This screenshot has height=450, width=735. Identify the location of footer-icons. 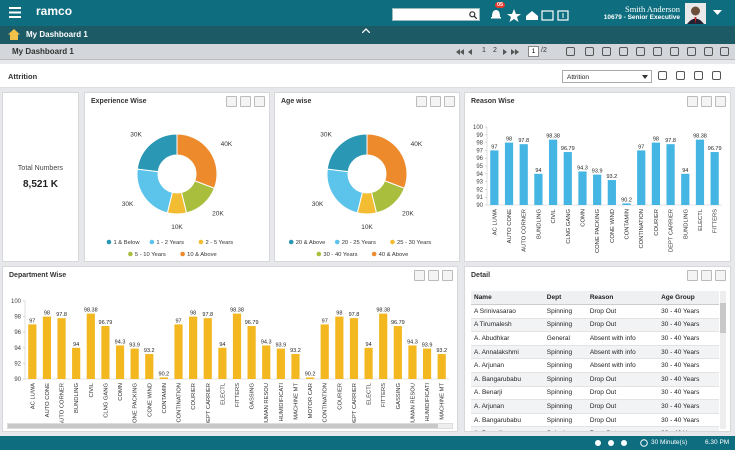
(614, 443).